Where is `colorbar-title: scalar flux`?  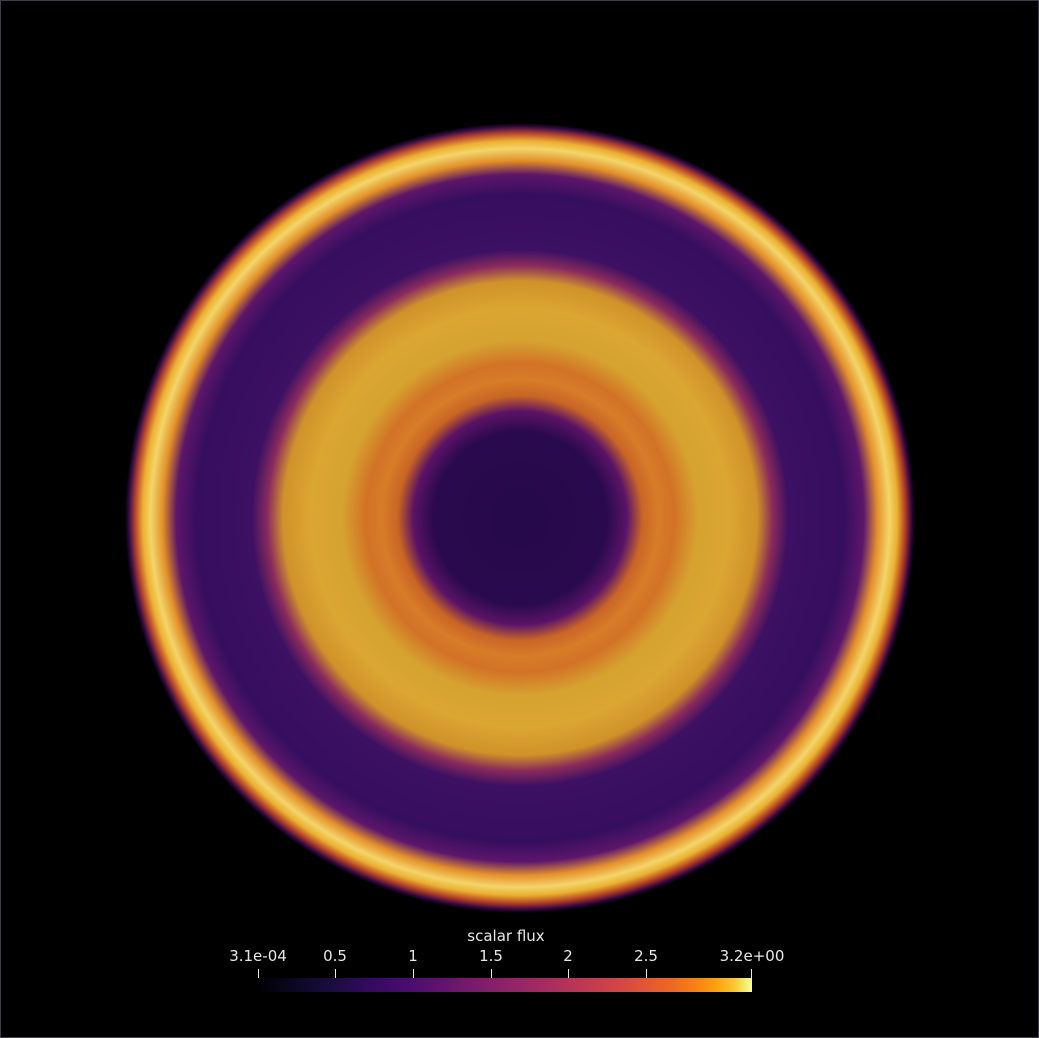 colorbar-title: scalar flux is located at coordinates (506, 936).